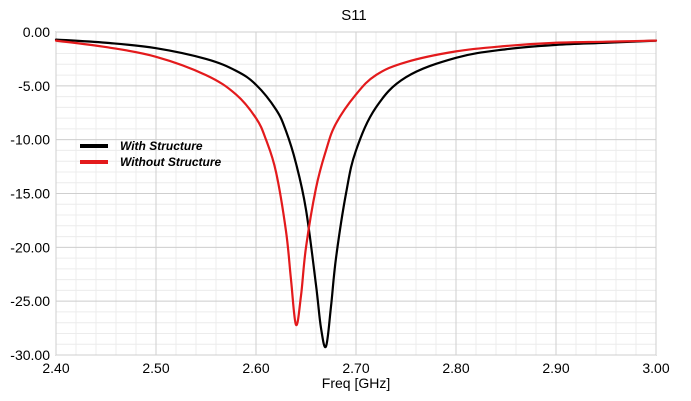 The width and height of the screenshot is (691, 401). What do you see at coordinates (555, 368) in the screenshot?
I see `x-tick-label: 2.90` at bounding box center [555, 368].